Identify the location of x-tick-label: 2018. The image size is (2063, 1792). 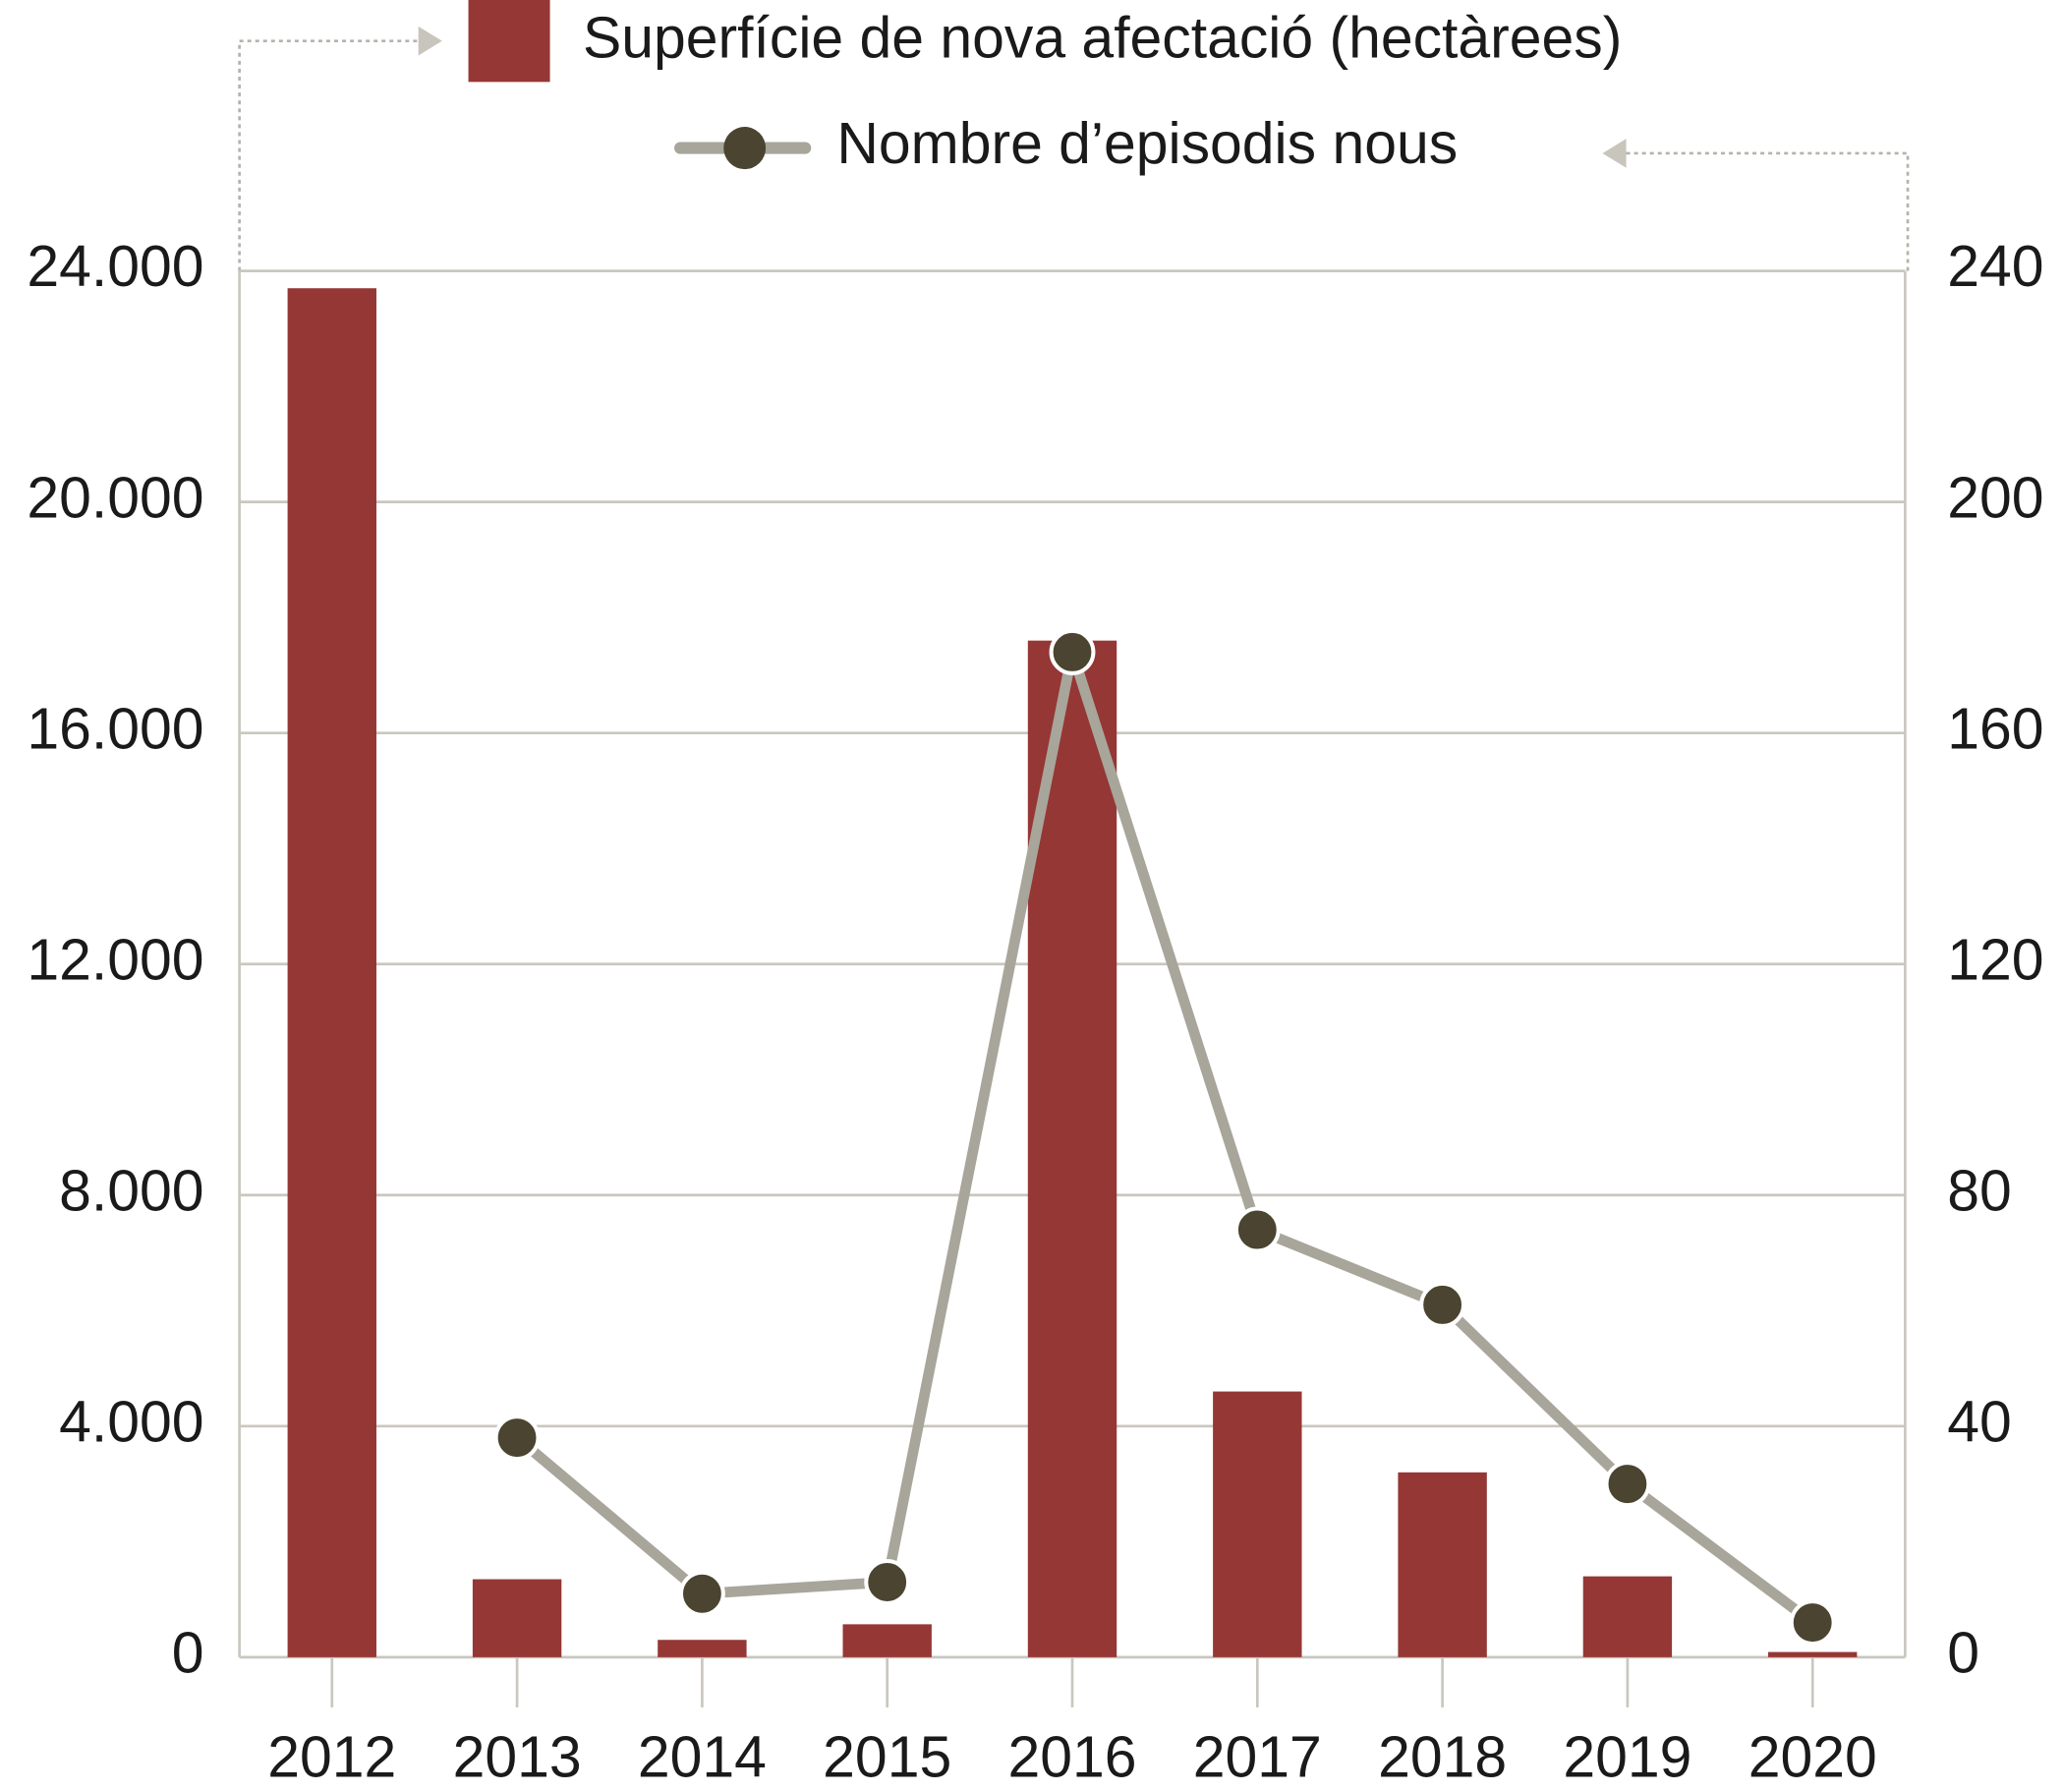
(1442, 1757).